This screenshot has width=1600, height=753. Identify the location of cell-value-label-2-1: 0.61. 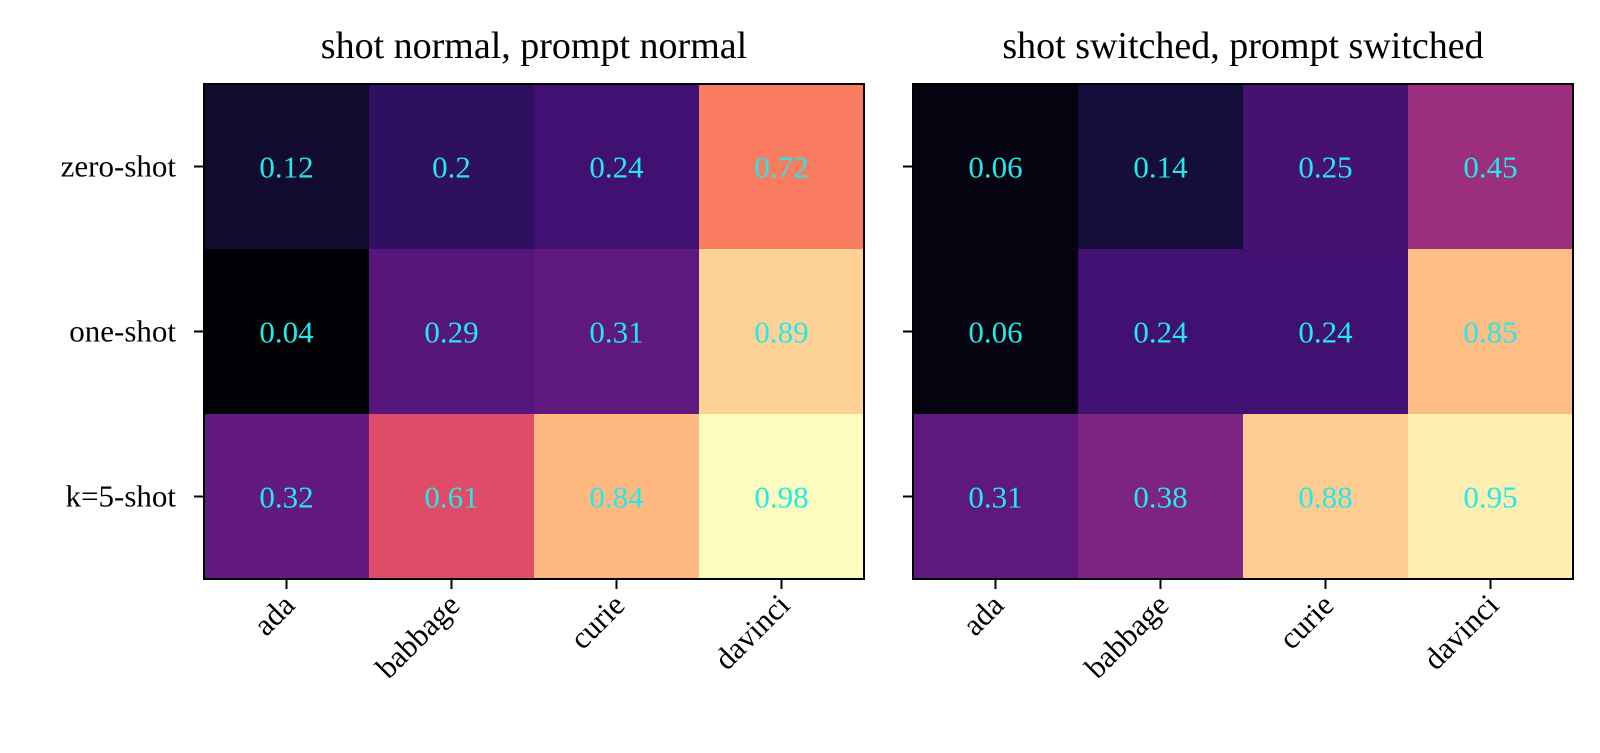
(451, 497).